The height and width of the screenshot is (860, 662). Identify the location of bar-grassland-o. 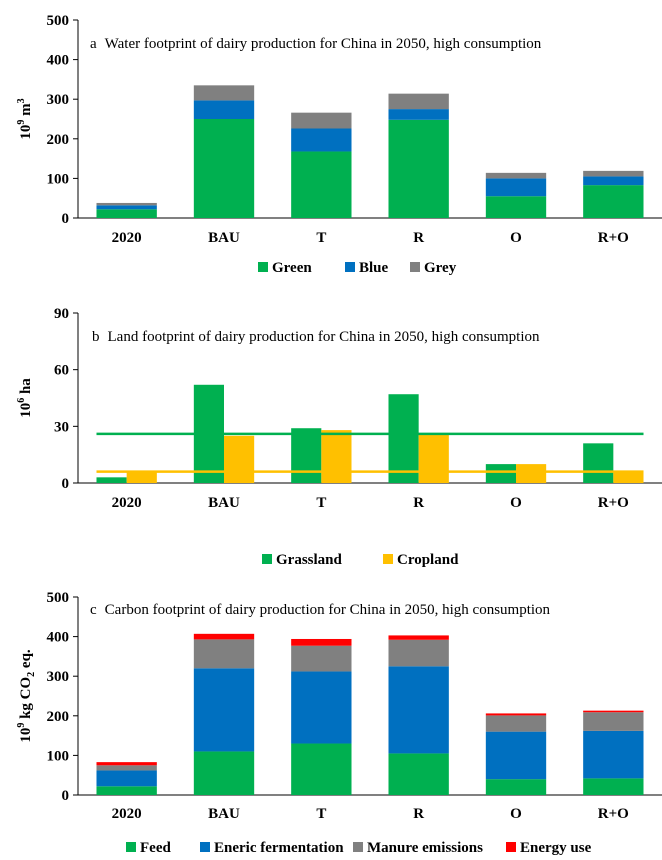
(500, 473).